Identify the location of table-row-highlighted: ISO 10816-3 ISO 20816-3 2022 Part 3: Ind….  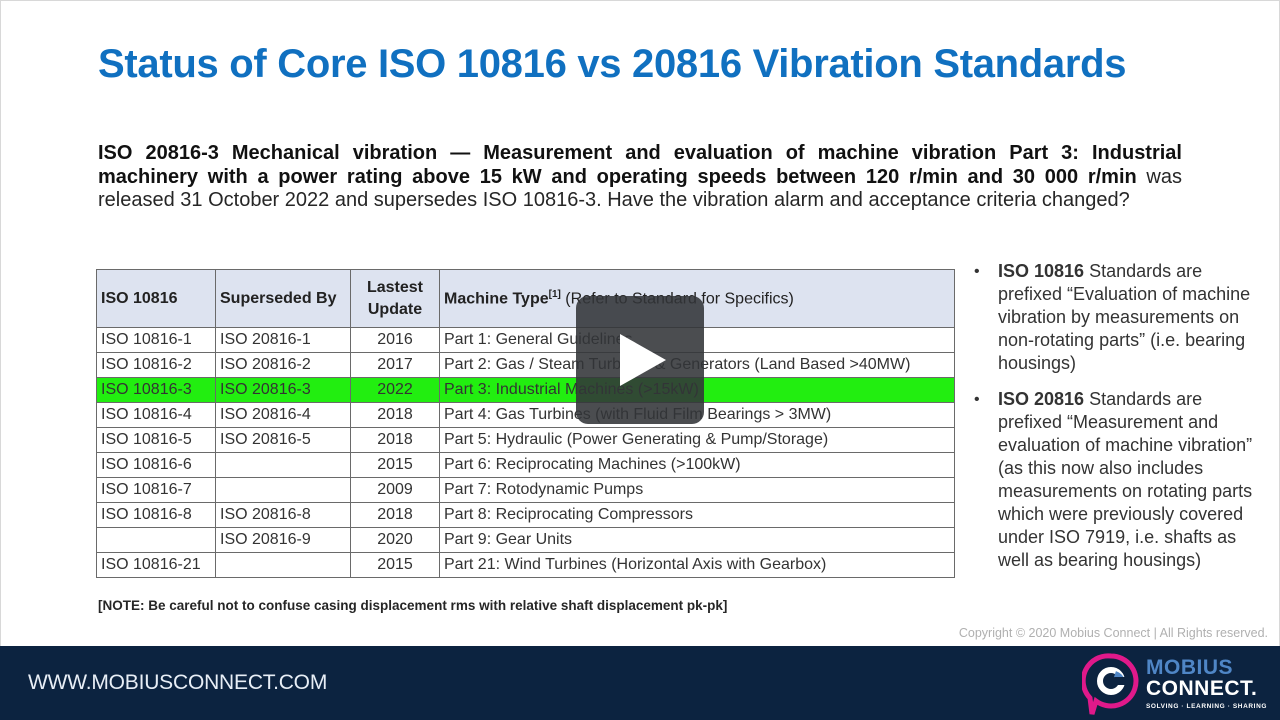
(525, 390).